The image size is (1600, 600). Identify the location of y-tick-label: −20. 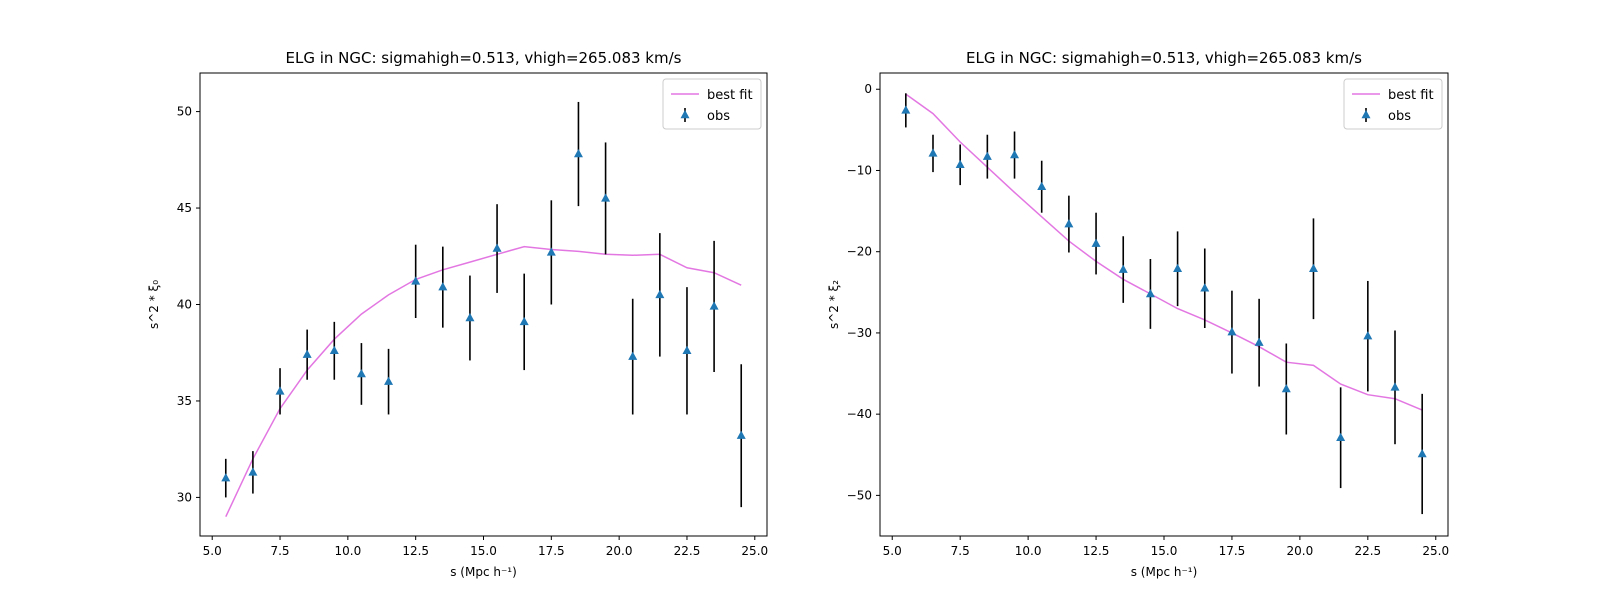
(859, 252).